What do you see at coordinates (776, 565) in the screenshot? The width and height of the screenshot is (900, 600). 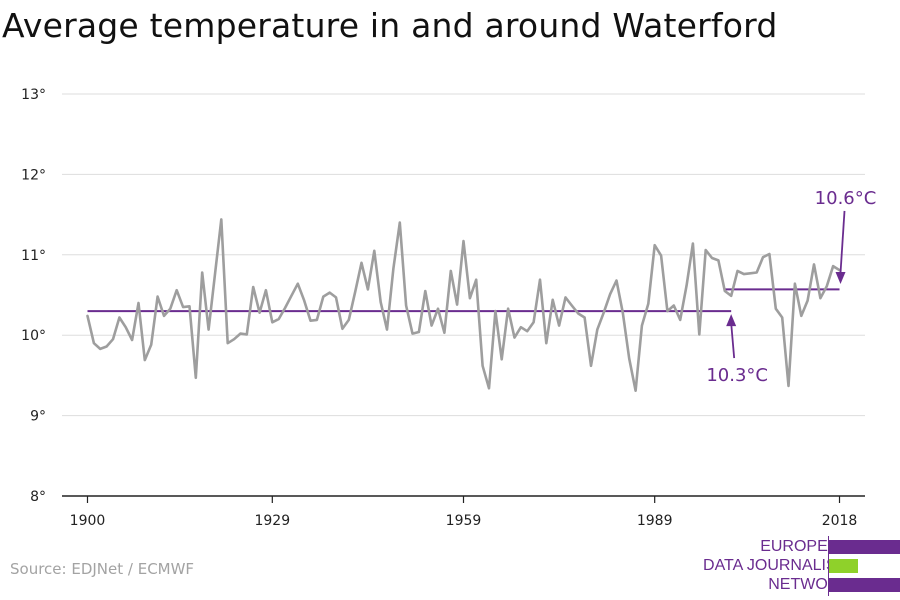 I see `logo-text-data-journalism: DATA JOURNALISM` at bounding box center [776, 565].